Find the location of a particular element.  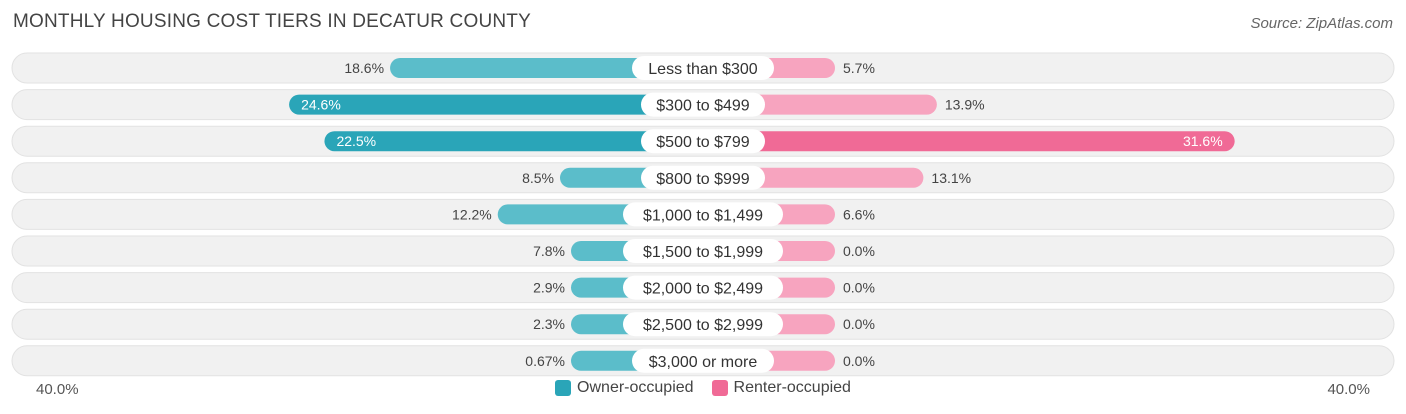

legend-owner: Owner-occupied is located at coordinates (624, 388).